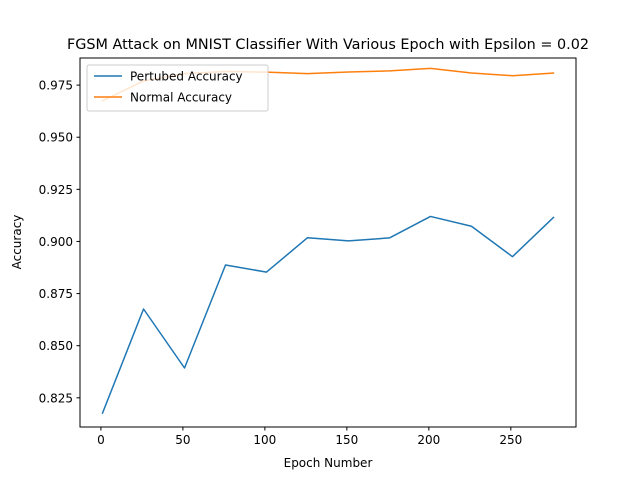 Image resolution: width=640 pixels, height=480 pixels. What do you see at coordinates (56, 294) in the screenshot?
I see `y-tick-label: 0.875` at bounding box center [56, 294].